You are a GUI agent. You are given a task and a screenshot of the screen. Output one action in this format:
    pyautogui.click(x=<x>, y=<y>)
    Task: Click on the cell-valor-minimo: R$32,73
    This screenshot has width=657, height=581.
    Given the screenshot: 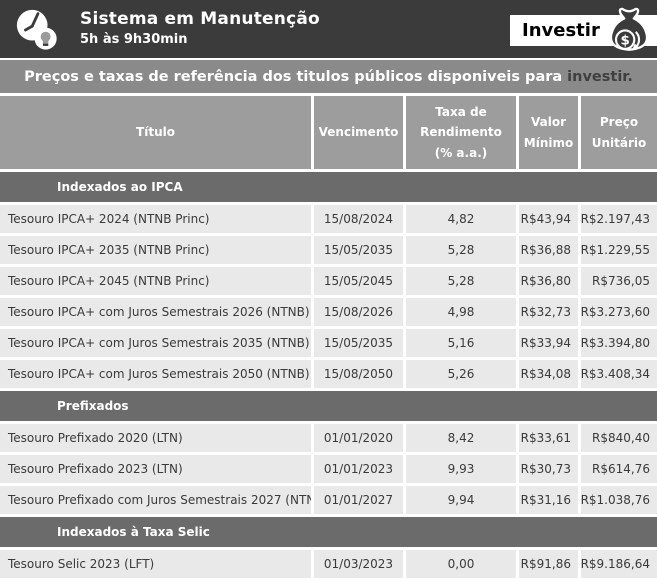 What is the action you would take?
    pyautogui.click(x=548, y=312)
    